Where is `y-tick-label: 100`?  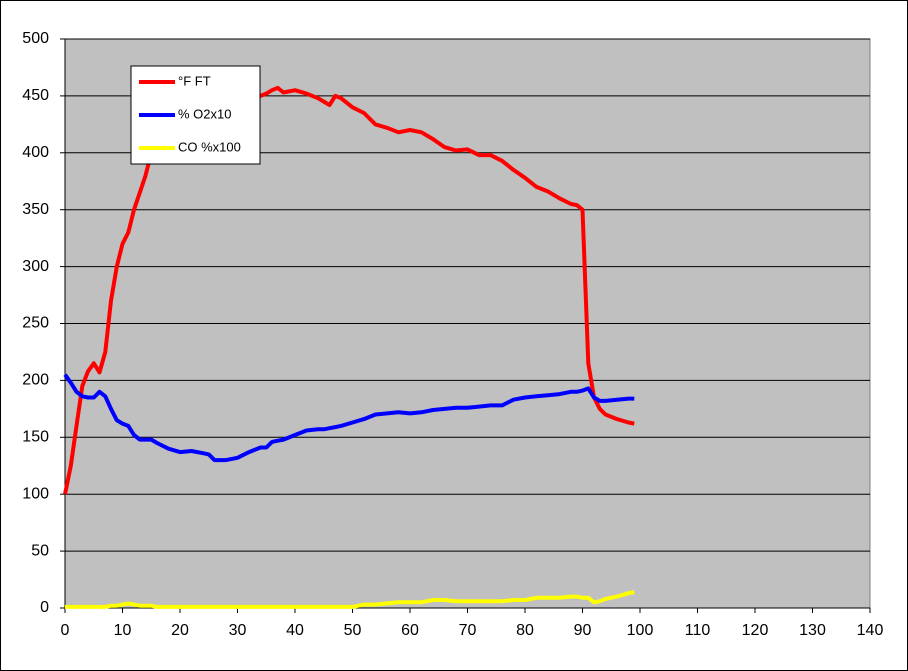
y-tick-label: 100 is located at coordinates (35, 493).